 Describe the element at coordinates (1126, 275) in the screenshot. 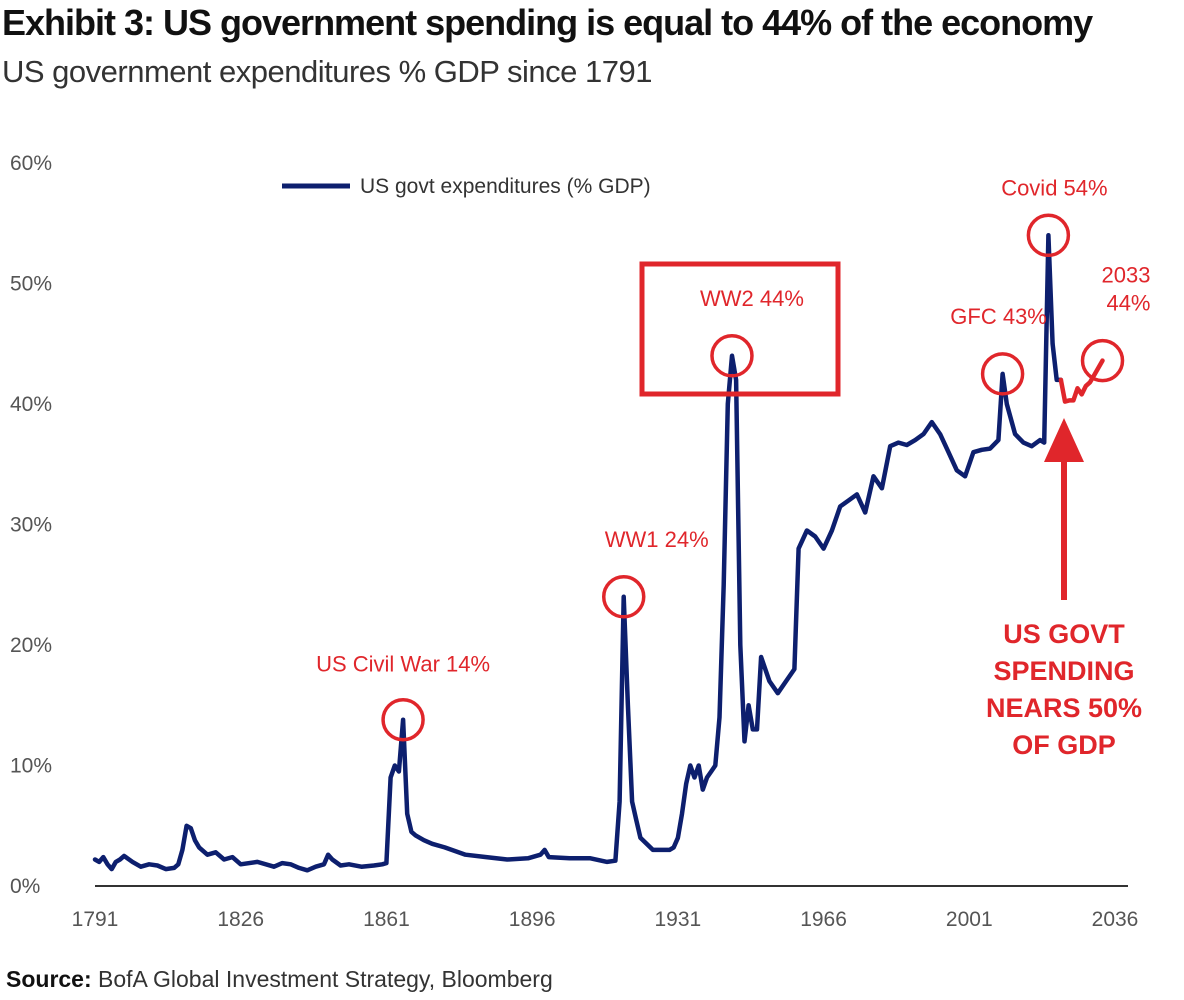

I see `annotation-label: 2033` at that location.